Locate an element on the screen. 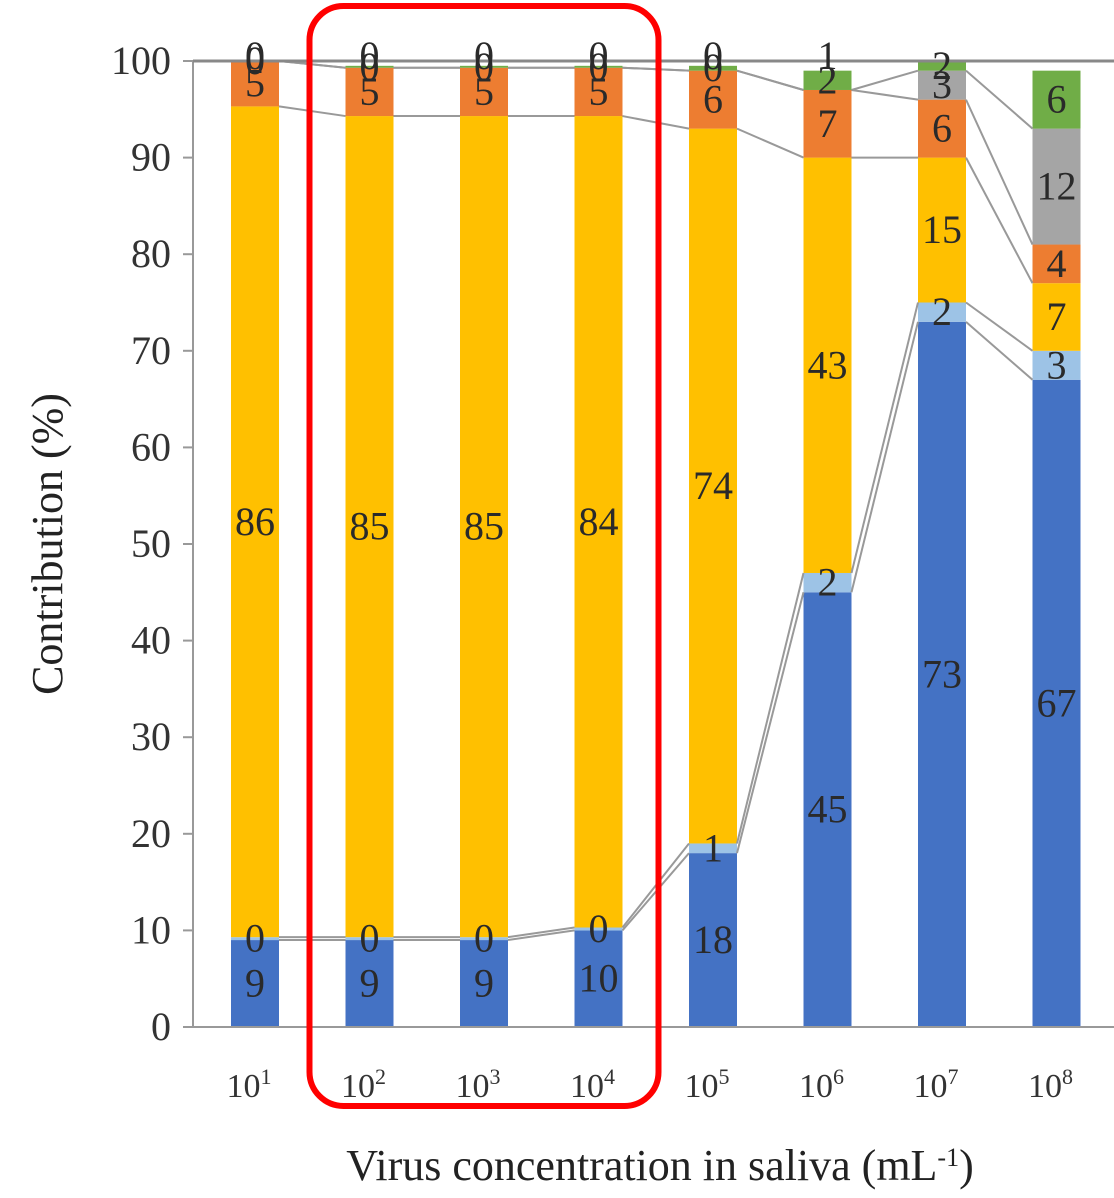  x-tick-label: 10⁶ is located at coordinates (821, 1084).